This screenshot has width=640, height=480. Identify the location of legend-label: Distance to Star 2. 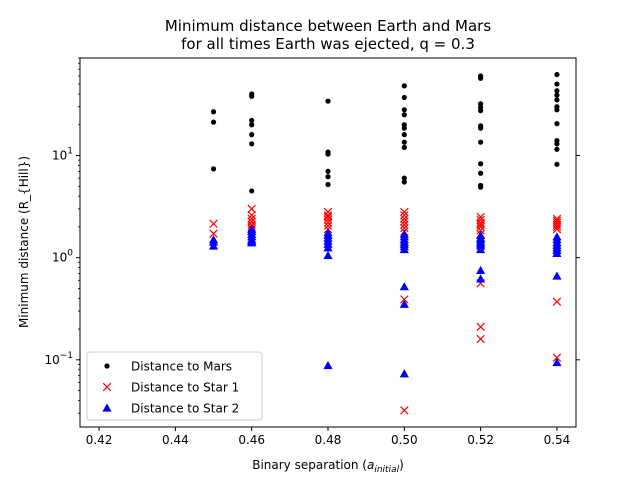
(185, 409).